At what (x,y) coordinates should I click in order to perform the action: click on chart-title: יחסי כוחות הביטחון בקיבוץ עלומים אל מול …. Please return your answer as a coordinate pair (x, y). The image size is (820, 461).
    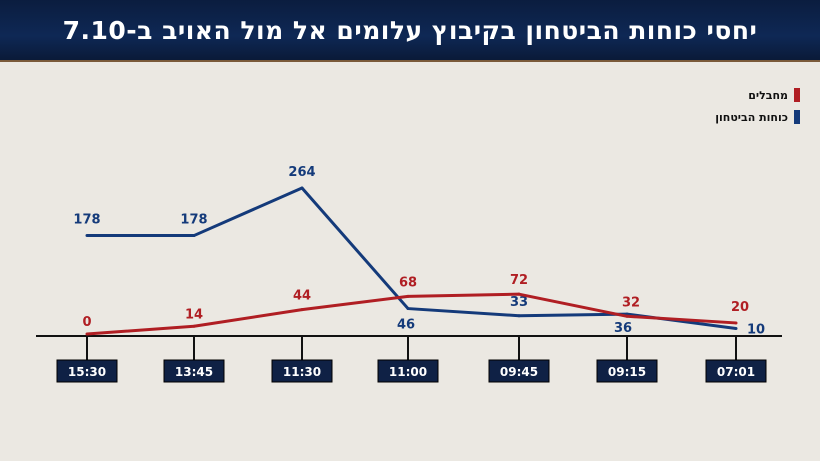
    Looking at the image, I should click on (410, 30).